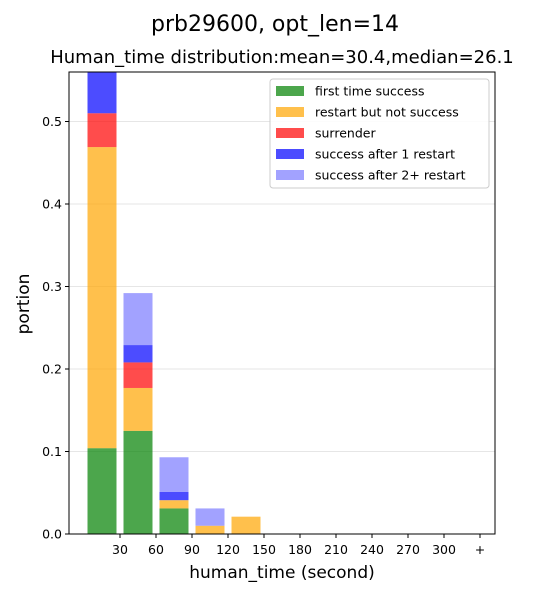 The width and height of the screenshot is (550, 600). What do you see at coordinates (156, 549) in the screenshot?
I see `x-tick-label: 60` at bounding box center [156, 549].